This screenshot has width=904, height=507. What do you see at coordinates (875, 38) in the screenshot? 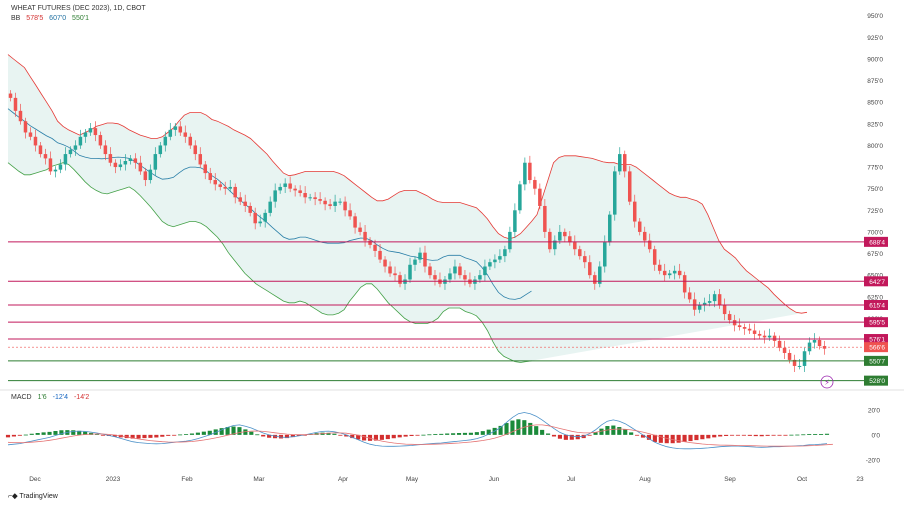
I see `y-tick-label: 925'0` at bounding box center [875, 38].